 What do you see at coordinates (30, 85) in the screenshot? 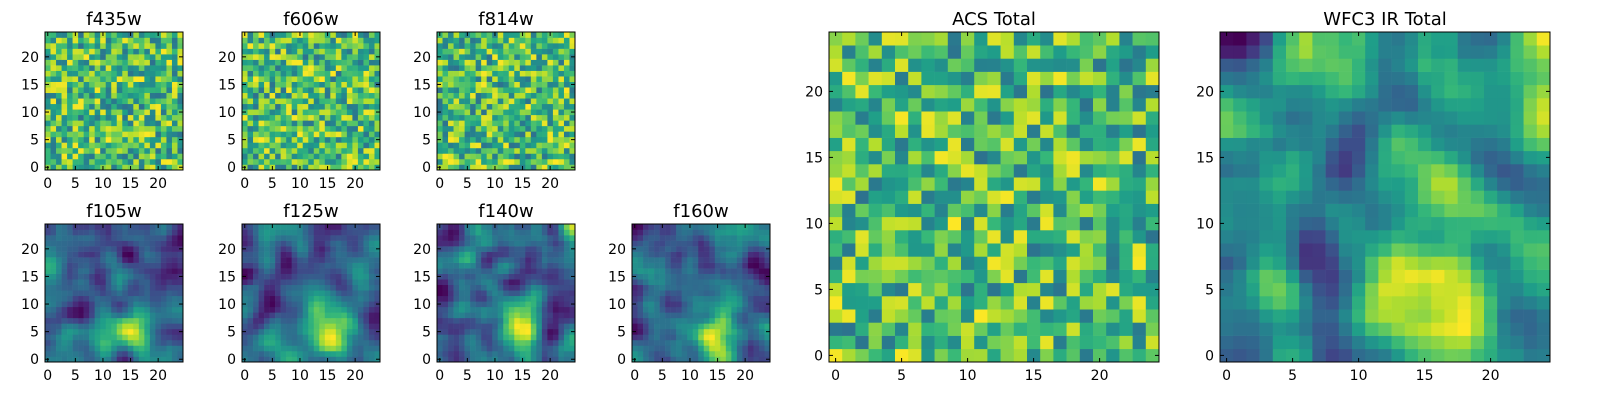
I see `y-tick-label: 15` at bounding box center [30, 85].